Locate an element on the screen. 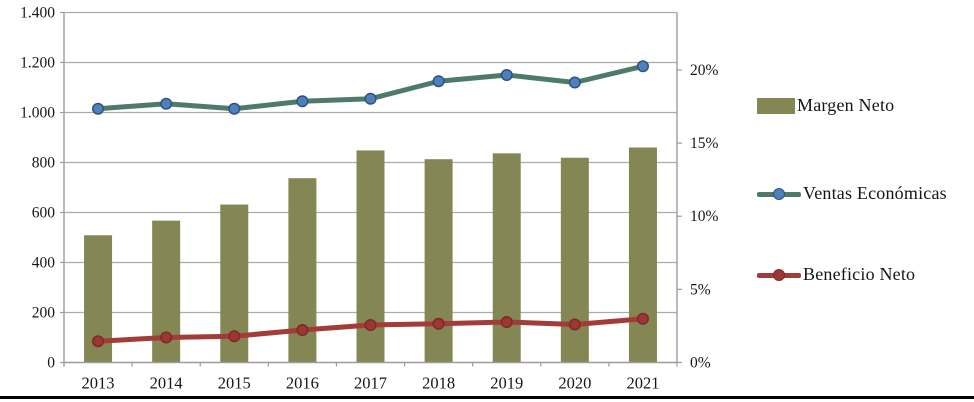 The image size is (974, 402). legend-label-beneficio-neto: Beneficio Neto is located at coordinates (859, 274).